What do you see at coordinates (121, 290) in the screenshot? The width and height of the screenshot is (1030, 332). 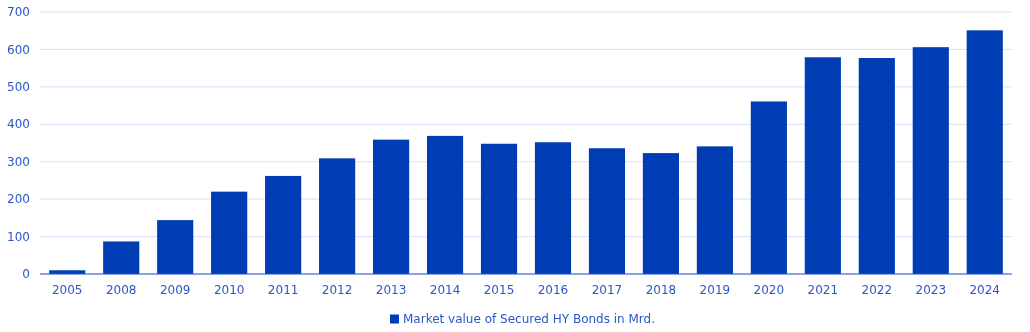 I see `x-tick-label: 2008` at bounding box center [121, 290].